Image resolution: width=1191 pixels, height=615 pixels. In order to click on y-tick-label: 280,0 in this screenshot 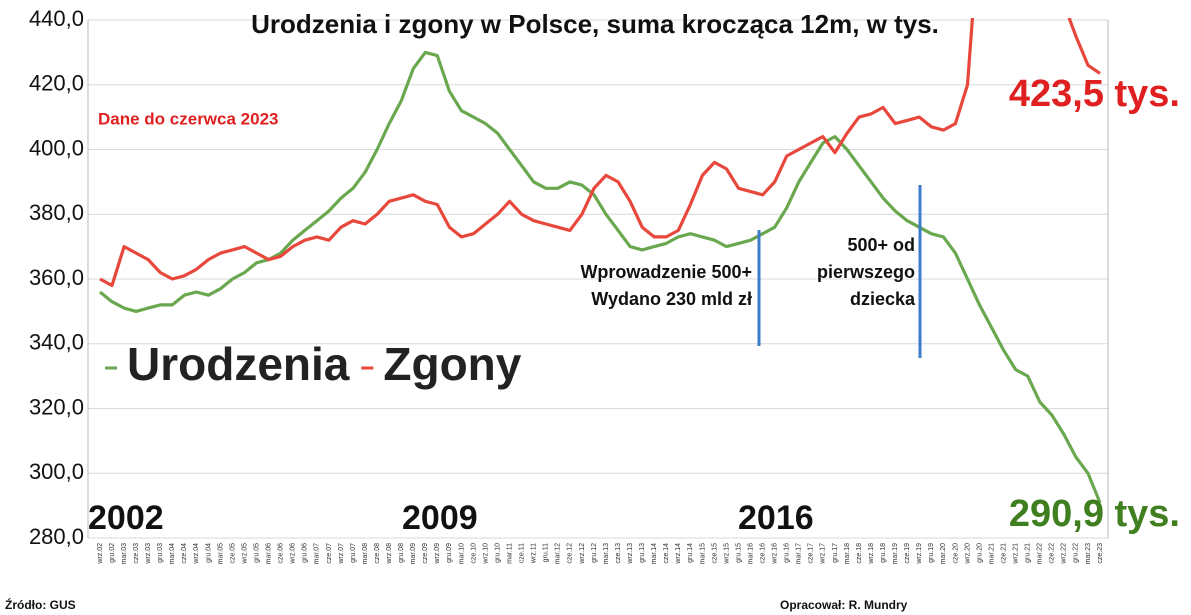, I will do `click(56, 536)`.